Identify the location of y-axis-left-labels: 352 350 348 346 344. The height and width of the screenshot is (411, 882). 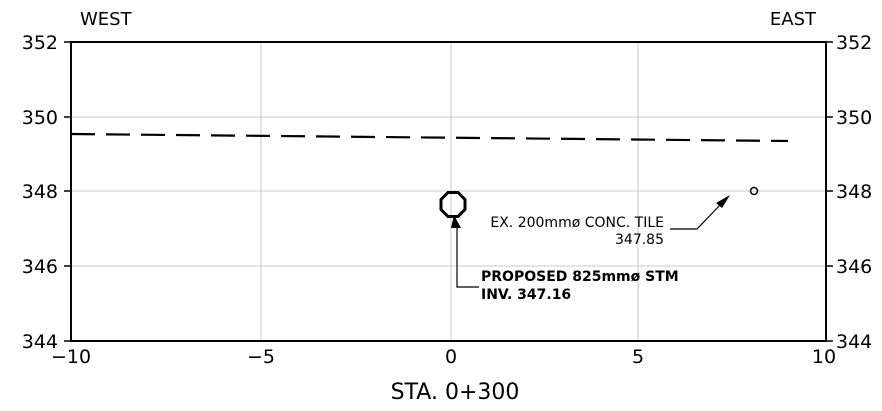
(40, 192).